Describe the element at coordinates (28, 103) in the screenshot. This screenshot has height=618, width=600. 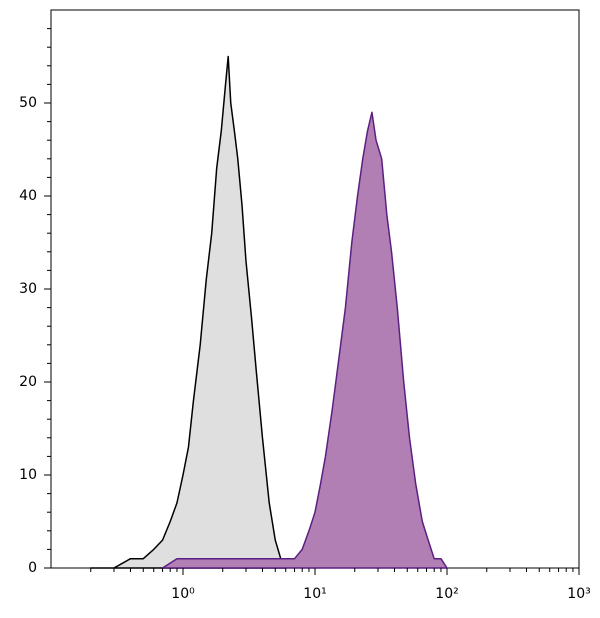
I see `y-tick-label: 50` at that location.